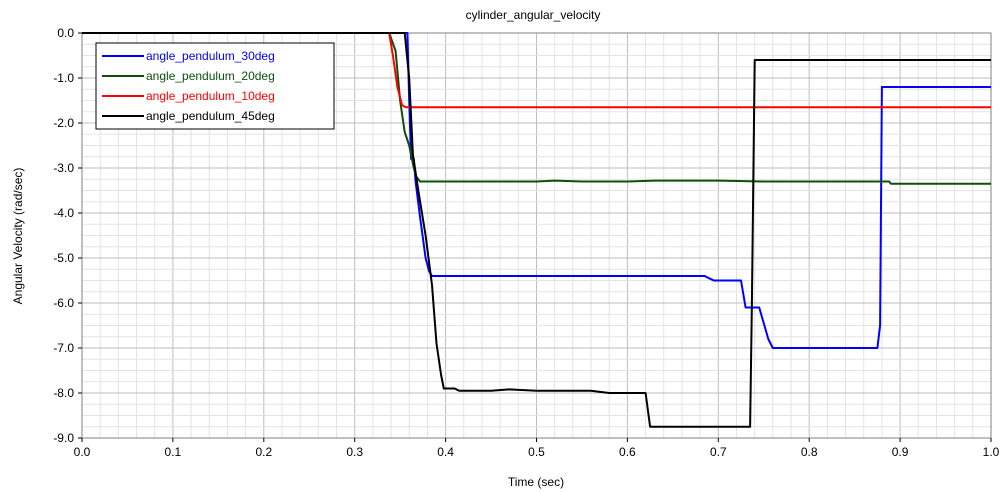 This screenshot has height=492, width=1006. I want to click on y-tick-label: -7.0, so click(63, 348).